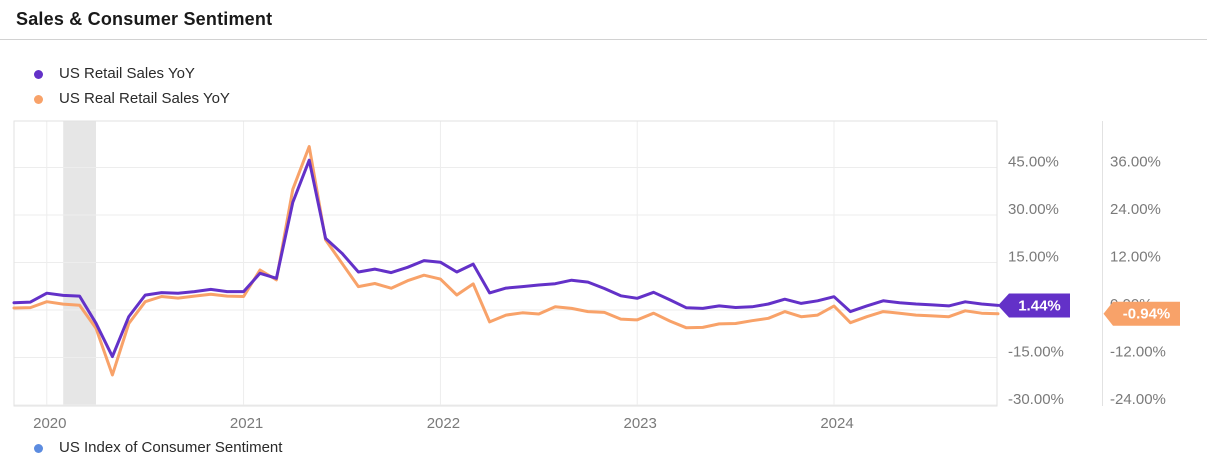 The height and width of the screenshot is (465, 1207). Describe the element at coordinates (1039, 305) in the screenshot. I see `last-value-badge-label: 1.44%` at that location.